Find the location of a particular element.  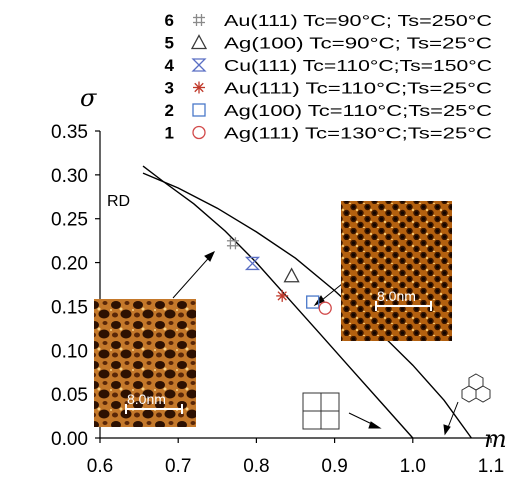

y-tick-label: 0.05 is located at coordinates (69, 395).